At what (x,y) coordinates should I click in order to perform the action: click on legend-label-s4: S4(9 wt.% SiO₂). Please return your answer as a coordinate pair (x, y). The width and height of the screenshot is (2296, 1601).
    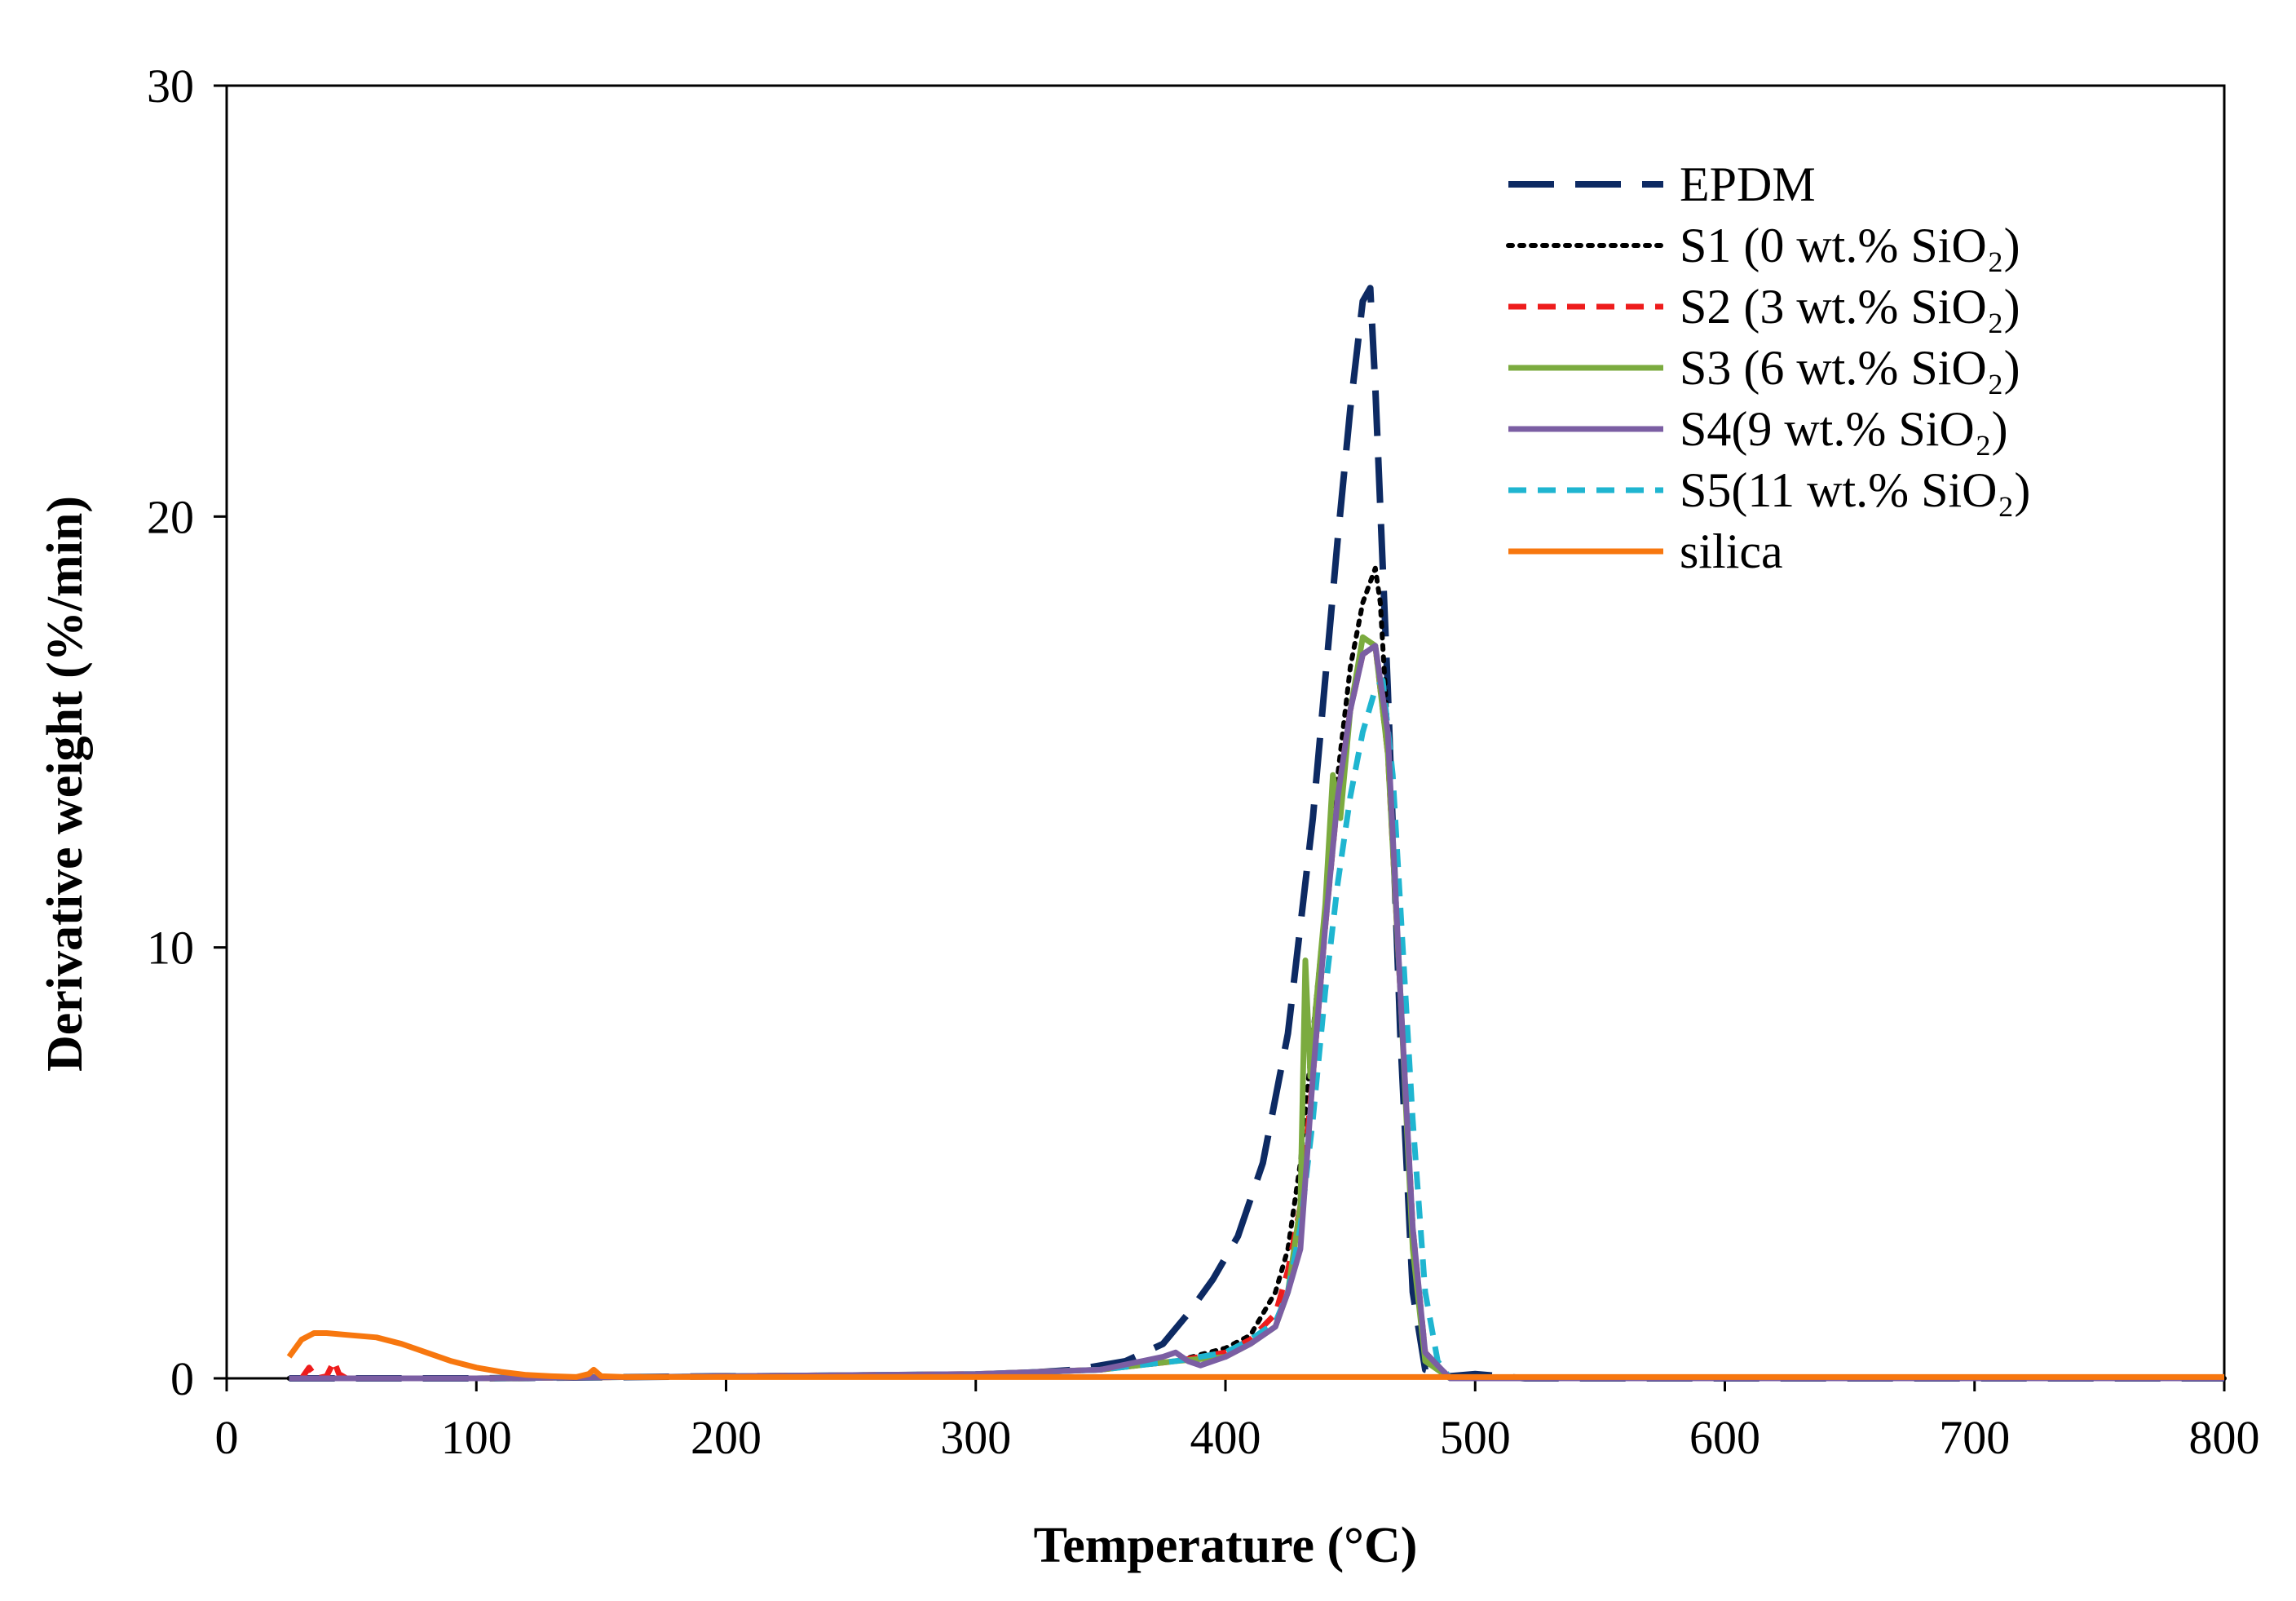
    Looking at the image, I should click on (1844, 429).